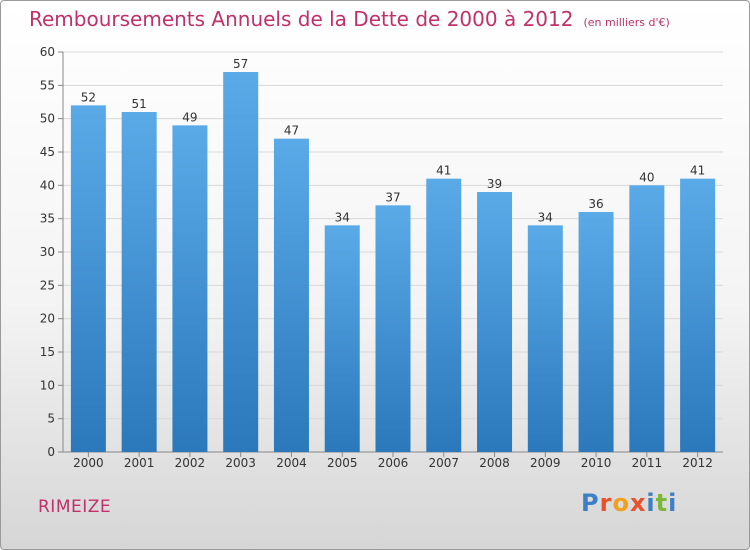 The width and height of the screenshot is (750, 550). I want to click on town-name: RIMEIZE, so click(75, 507).